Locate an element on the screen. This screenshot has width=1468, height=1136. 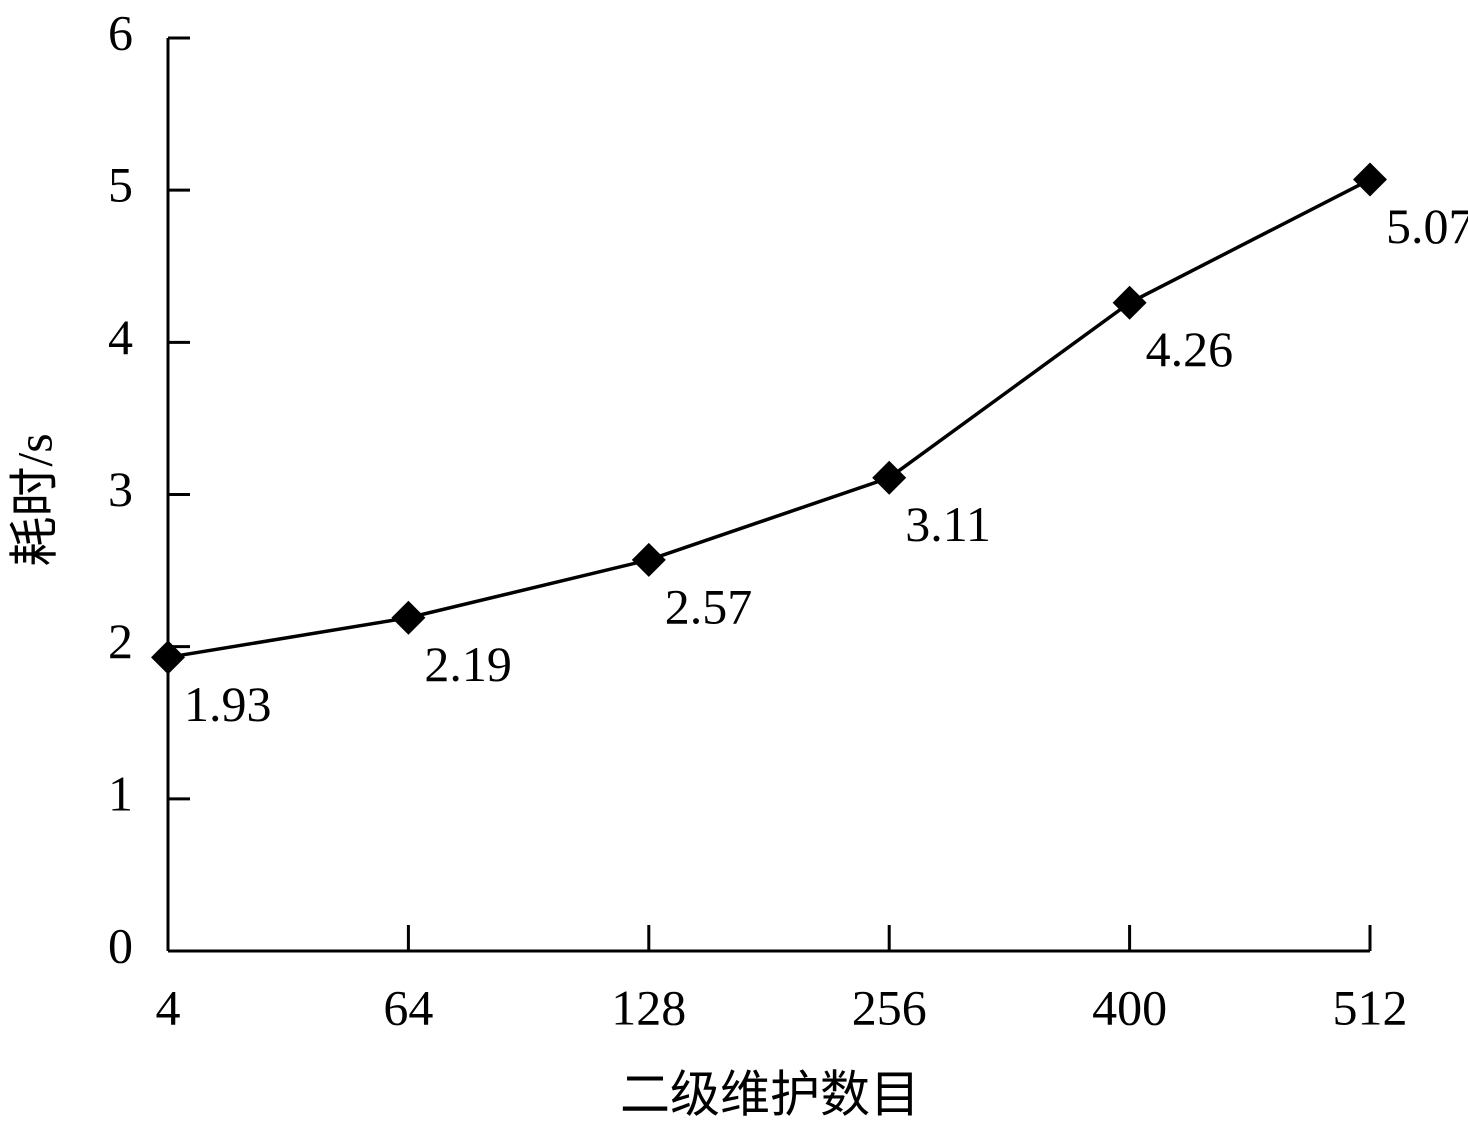
x-axis-label: 二级维护数目 is located at coordinates (770, 1094).